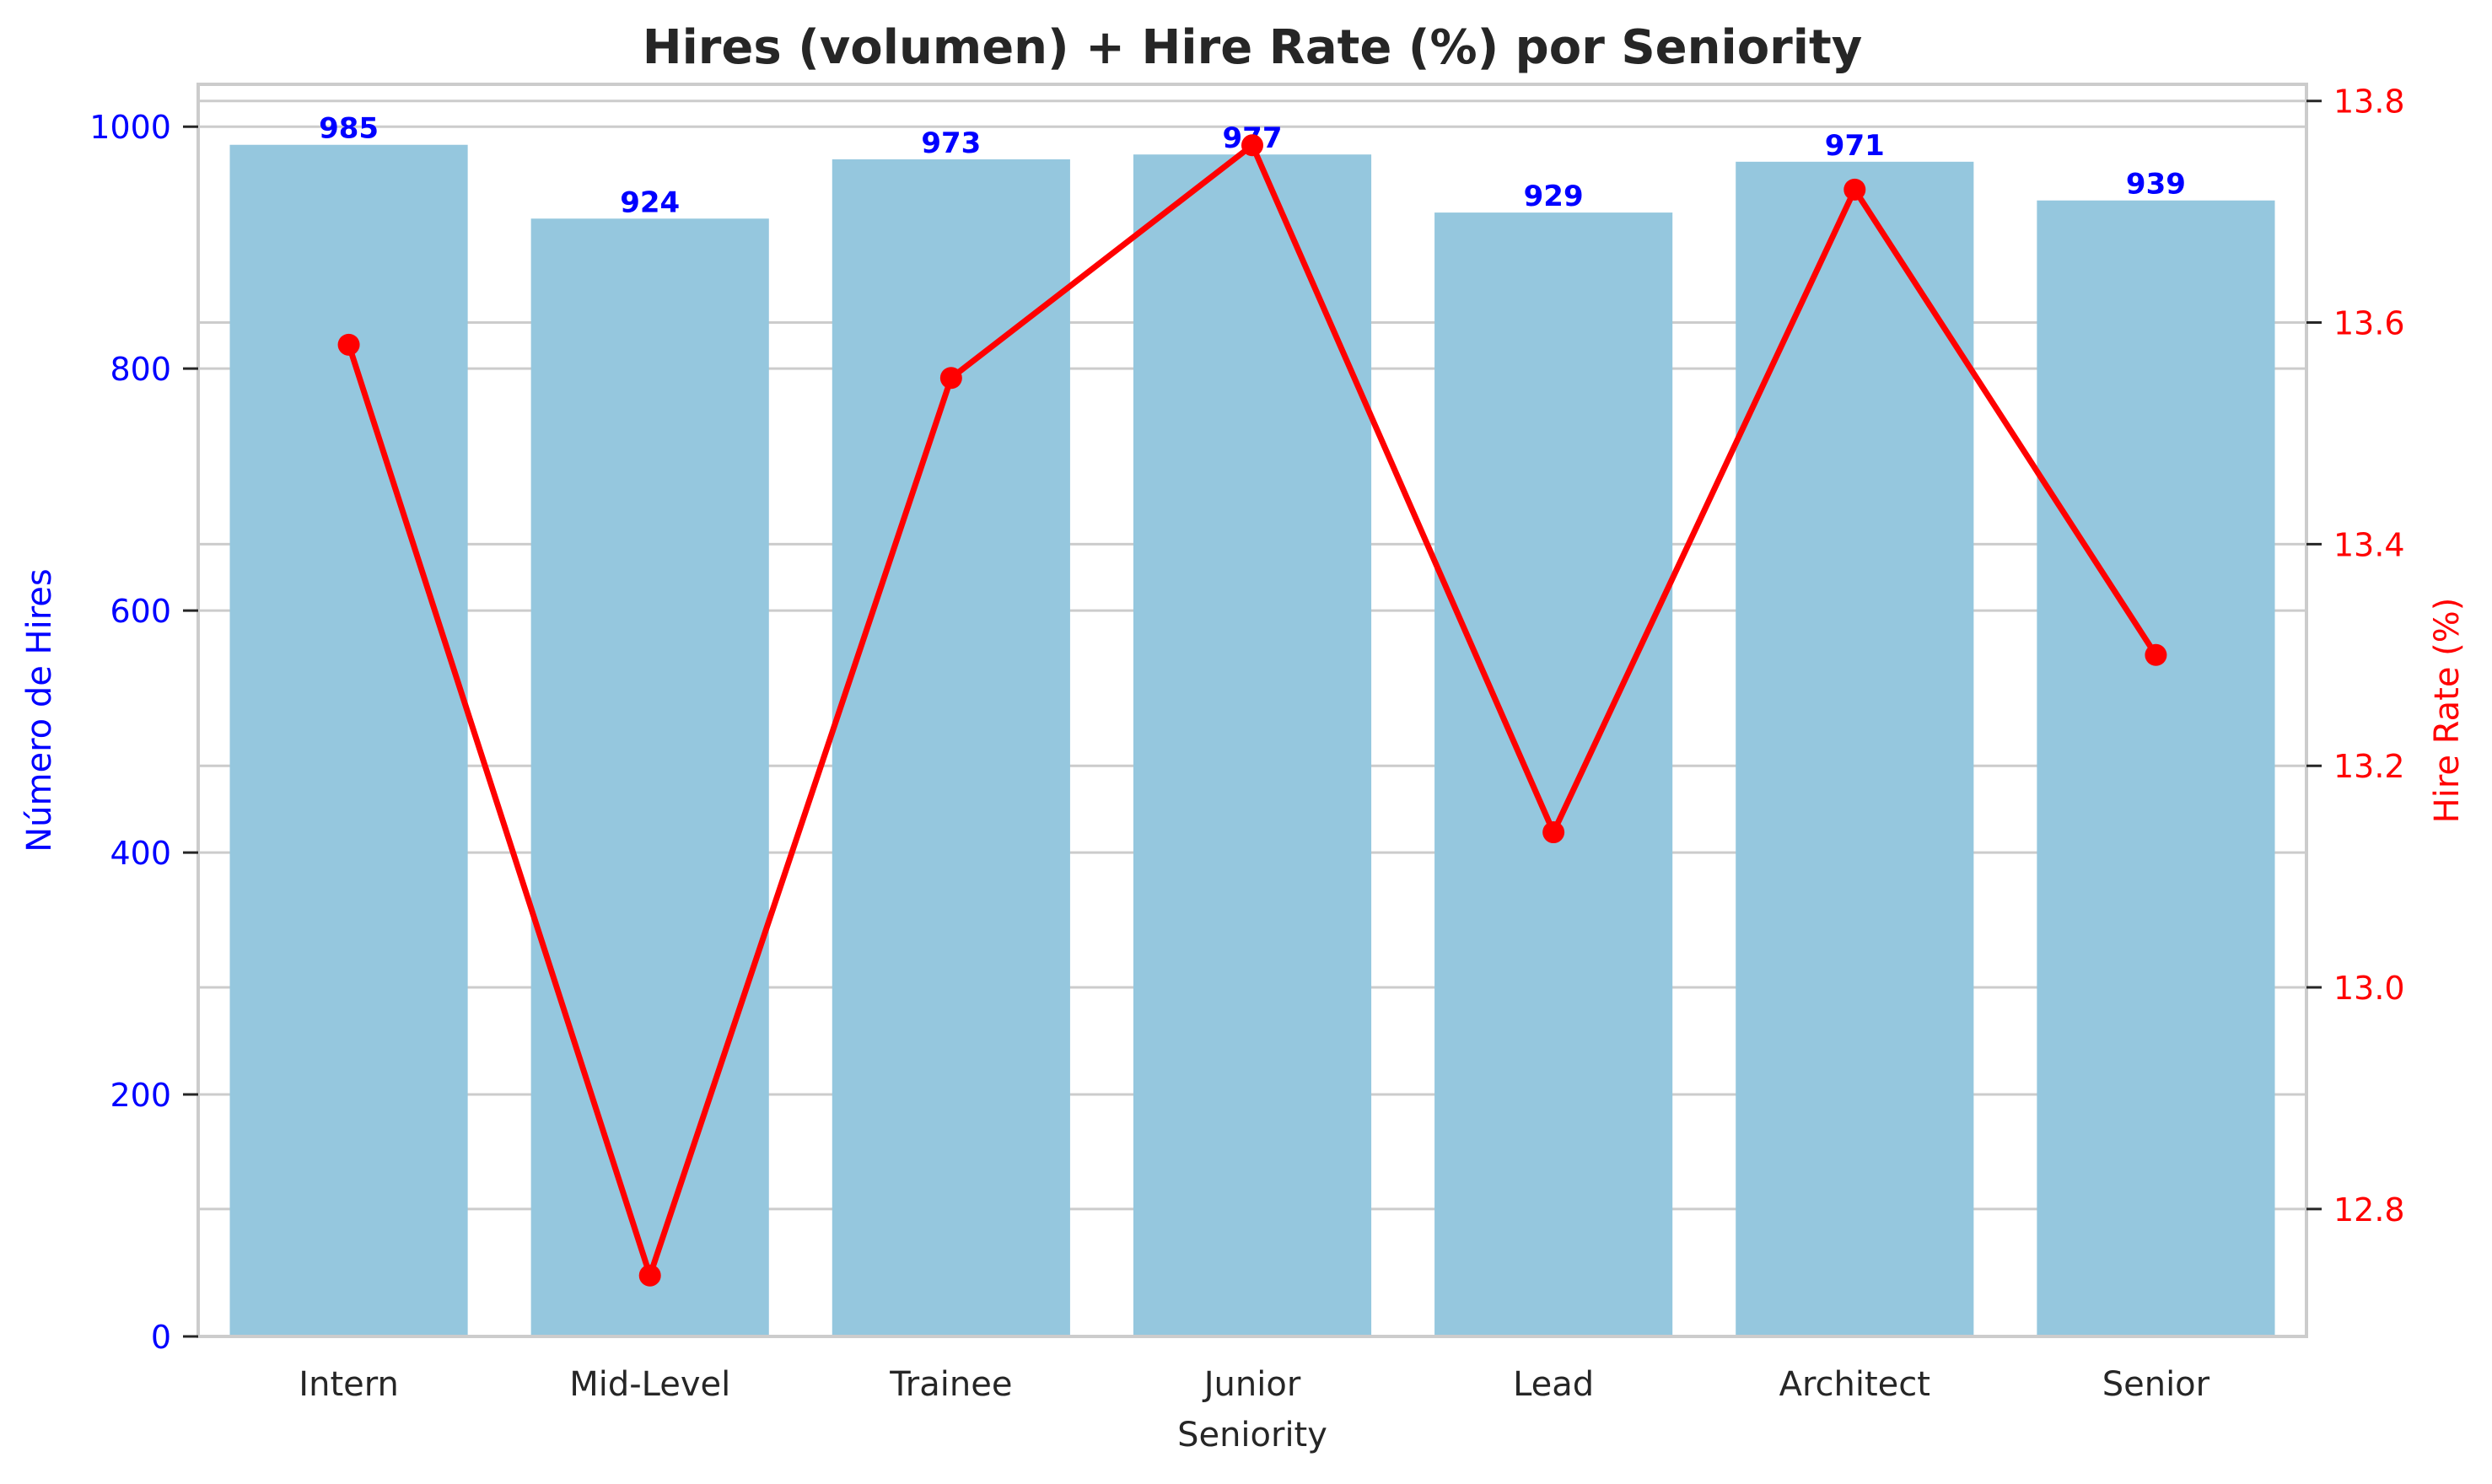  I want to click on right-tick-label: 13.8, so click(2369, 102).